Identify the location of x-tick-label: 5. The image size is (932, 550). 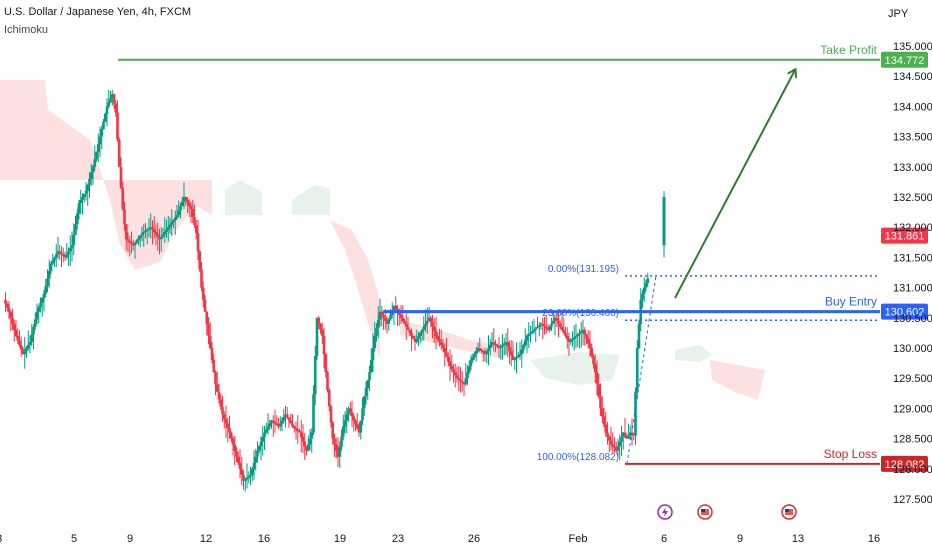
(74, 539).